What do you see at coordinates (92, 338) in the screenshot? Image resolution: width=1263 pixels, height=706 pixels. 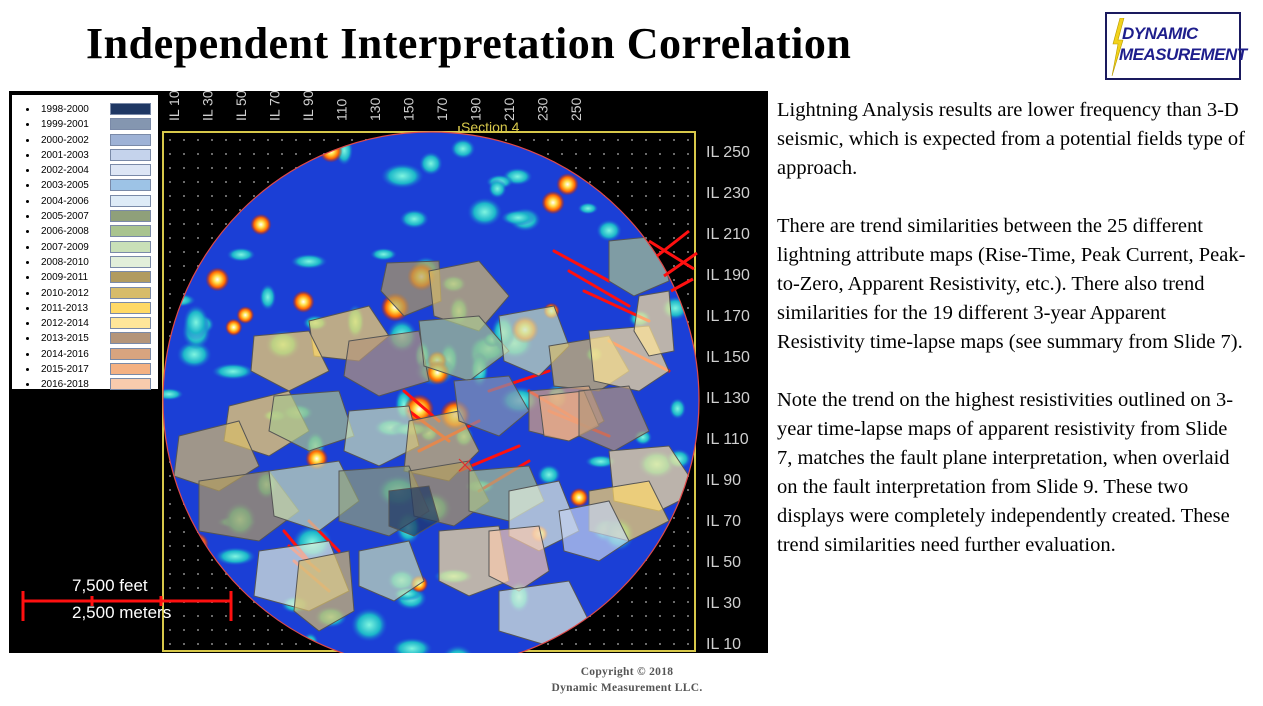 I see `legend-item: 2013-2015` at bounding box center [92, 338].